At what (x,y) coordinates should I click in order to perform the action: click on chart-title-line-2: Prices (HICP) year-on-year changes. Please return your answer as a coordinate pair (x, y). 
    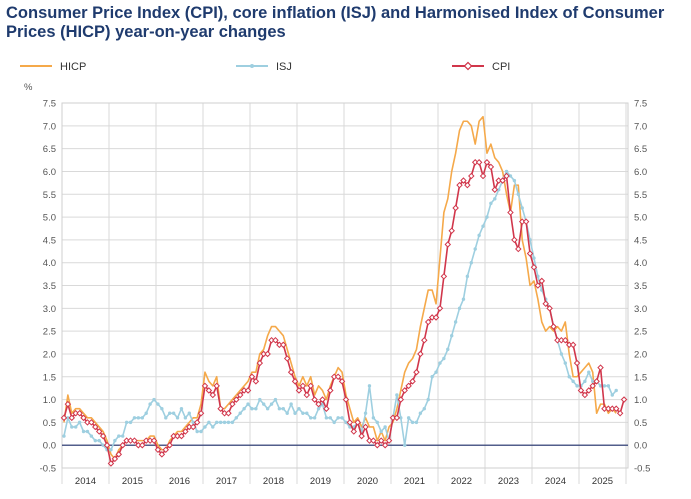
    Looking at the image, I should click on (146, 32).